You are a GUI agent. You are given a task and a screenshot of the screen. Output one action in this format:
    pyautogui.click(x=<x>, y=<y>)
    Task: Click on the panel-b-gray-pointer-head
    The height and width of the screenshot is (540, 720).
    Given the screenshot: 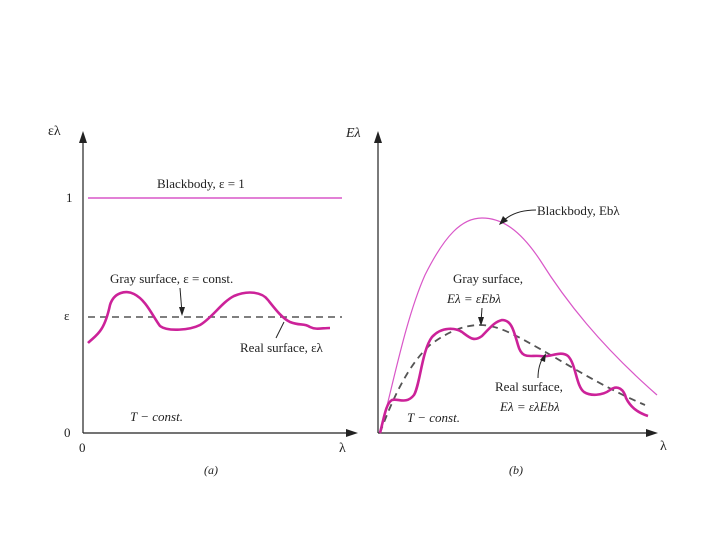 What is the action you would take?
    pyautogui.click(x=481, y=321)
    